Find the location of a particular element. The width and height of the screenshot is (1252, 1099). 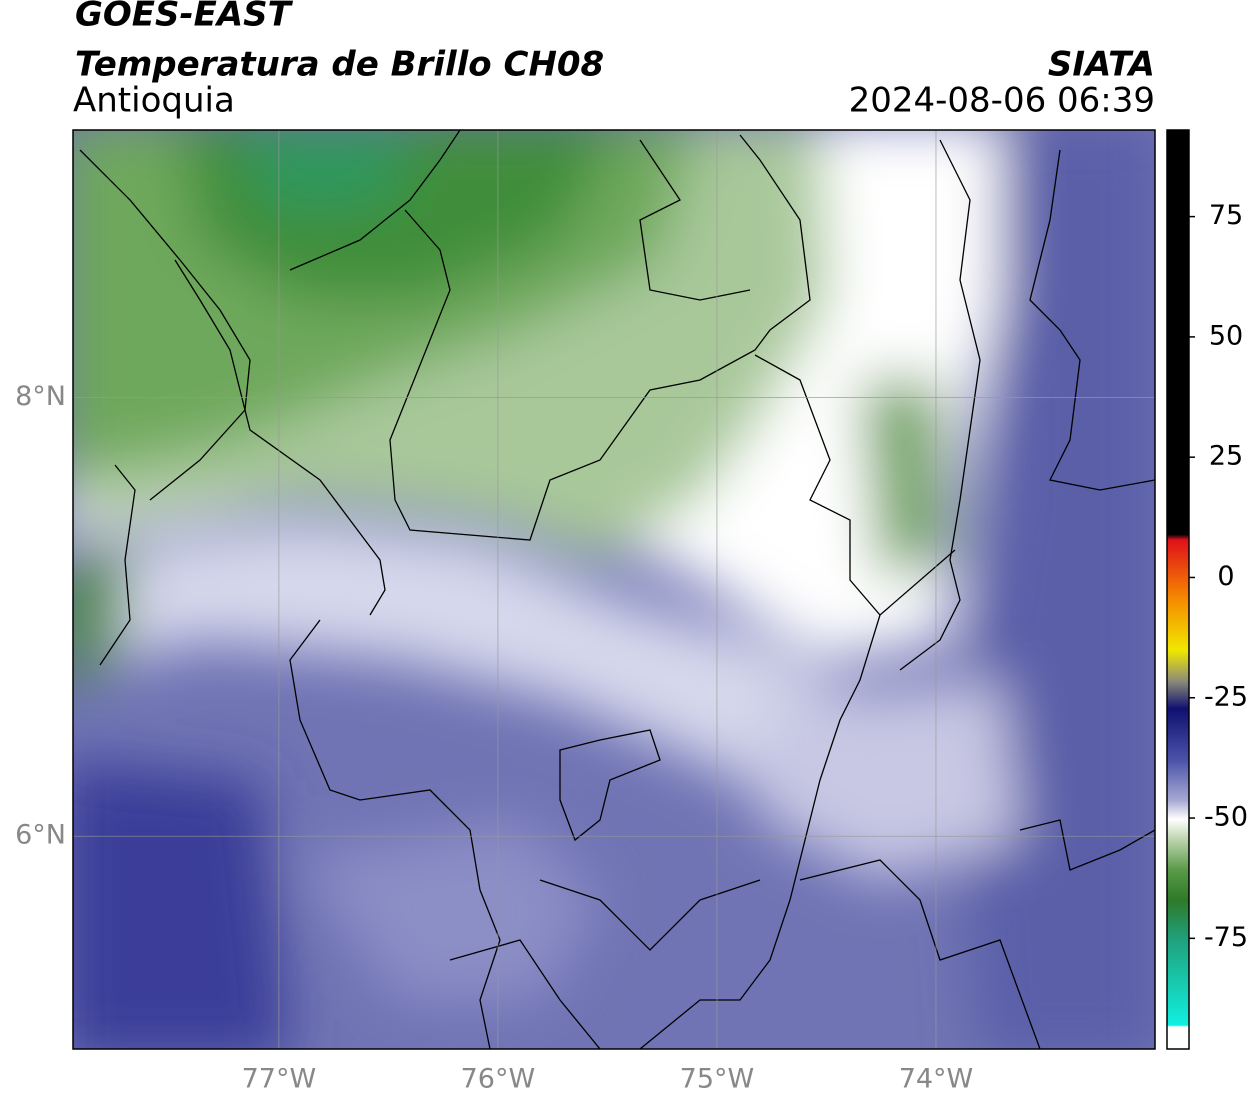

colorbar-tick-label: -50 is located at coordinates (1226, 817).